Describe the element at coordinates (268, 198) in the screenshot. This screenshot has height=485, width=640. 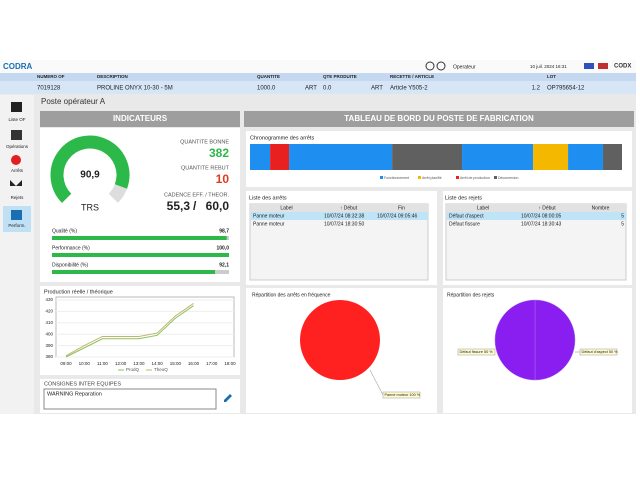
I see `panel-title: Liste des arrêts` at that location.